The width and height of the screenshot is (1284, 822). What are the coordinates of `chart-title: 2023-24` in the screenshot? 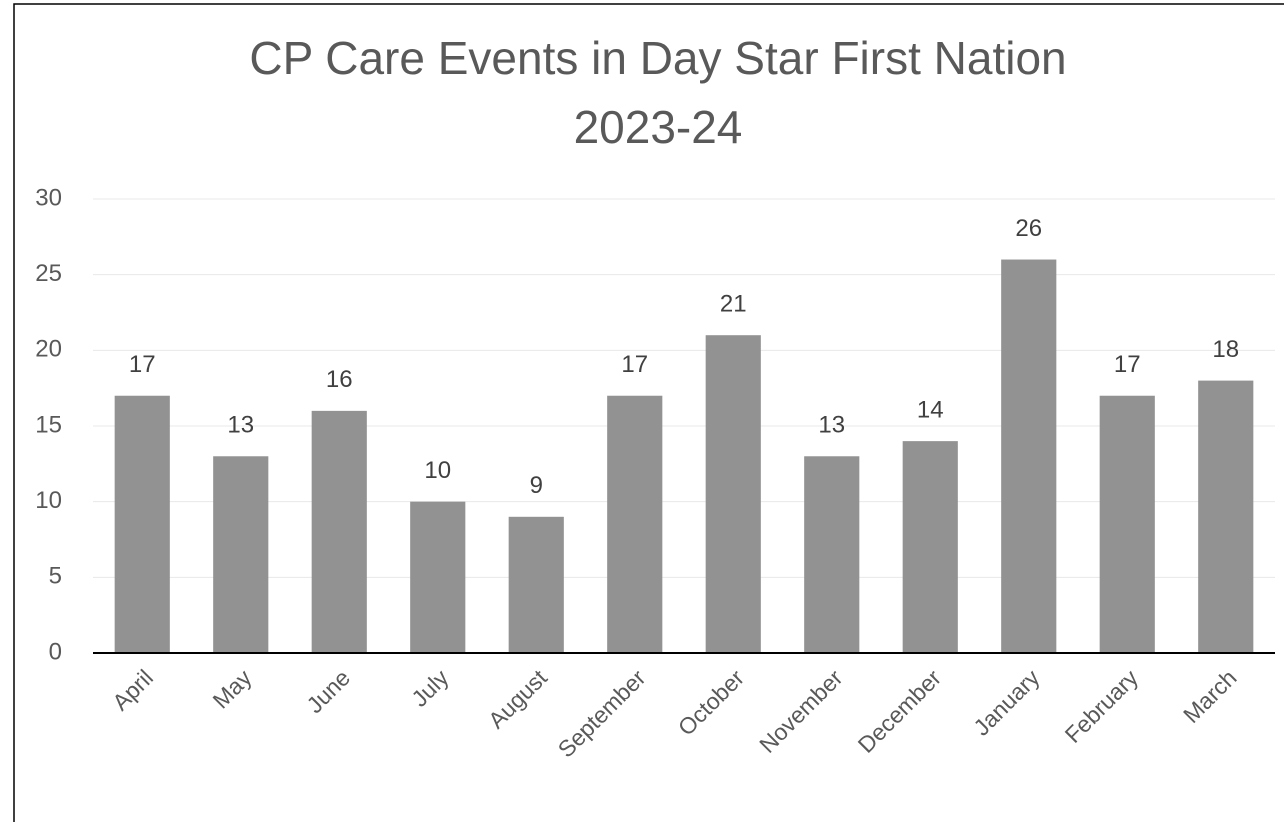 It's located at (658, 127).